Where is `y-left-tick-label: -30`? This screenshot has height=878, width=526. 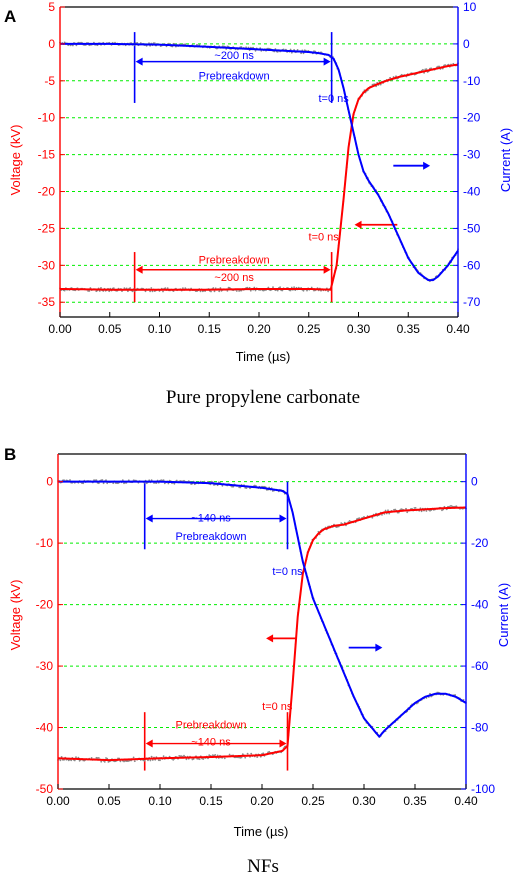 y-left-tick-label: -30 is located at coordinates (47, 265).